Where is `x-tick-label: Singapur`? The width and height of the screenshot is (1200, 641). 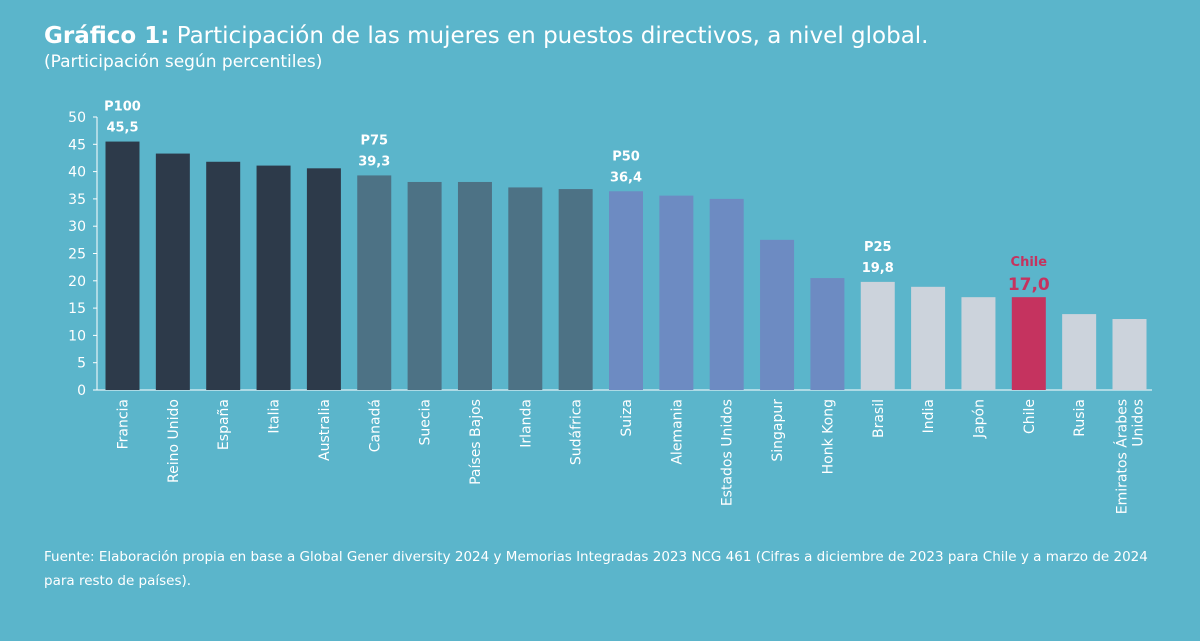 x-tick-label: Singapur is located at coordinates (778, 430).